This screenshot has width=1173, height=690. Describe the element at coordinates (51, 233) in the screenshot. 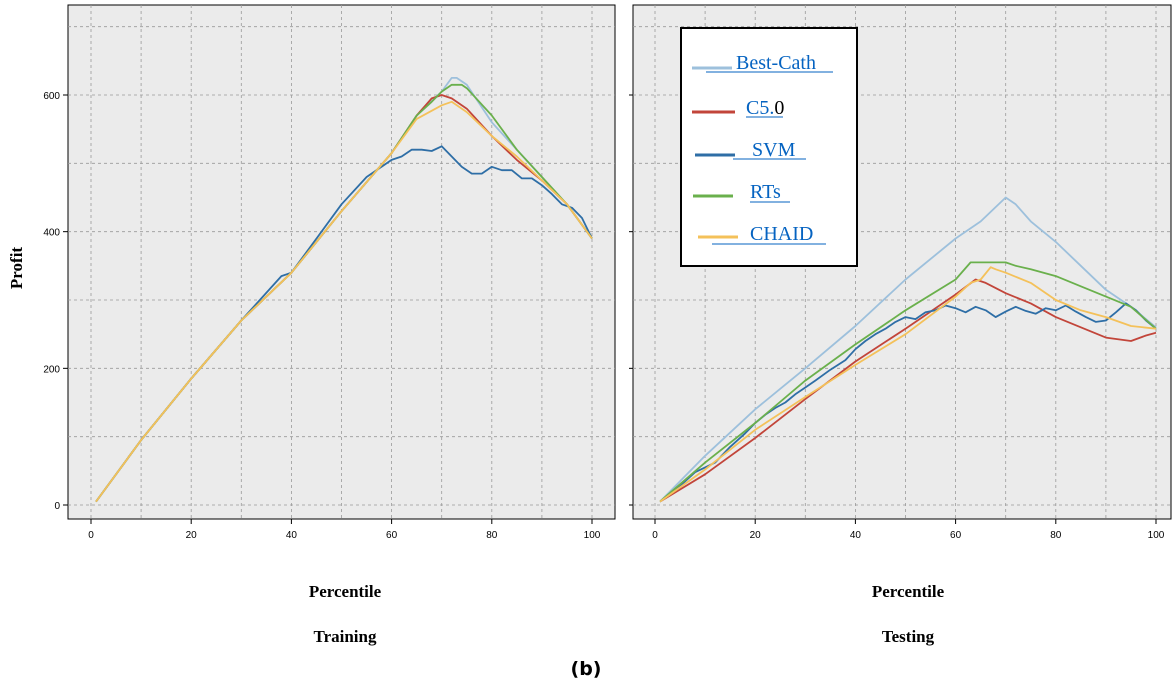

I see `y-tick-label: 400` at that location.